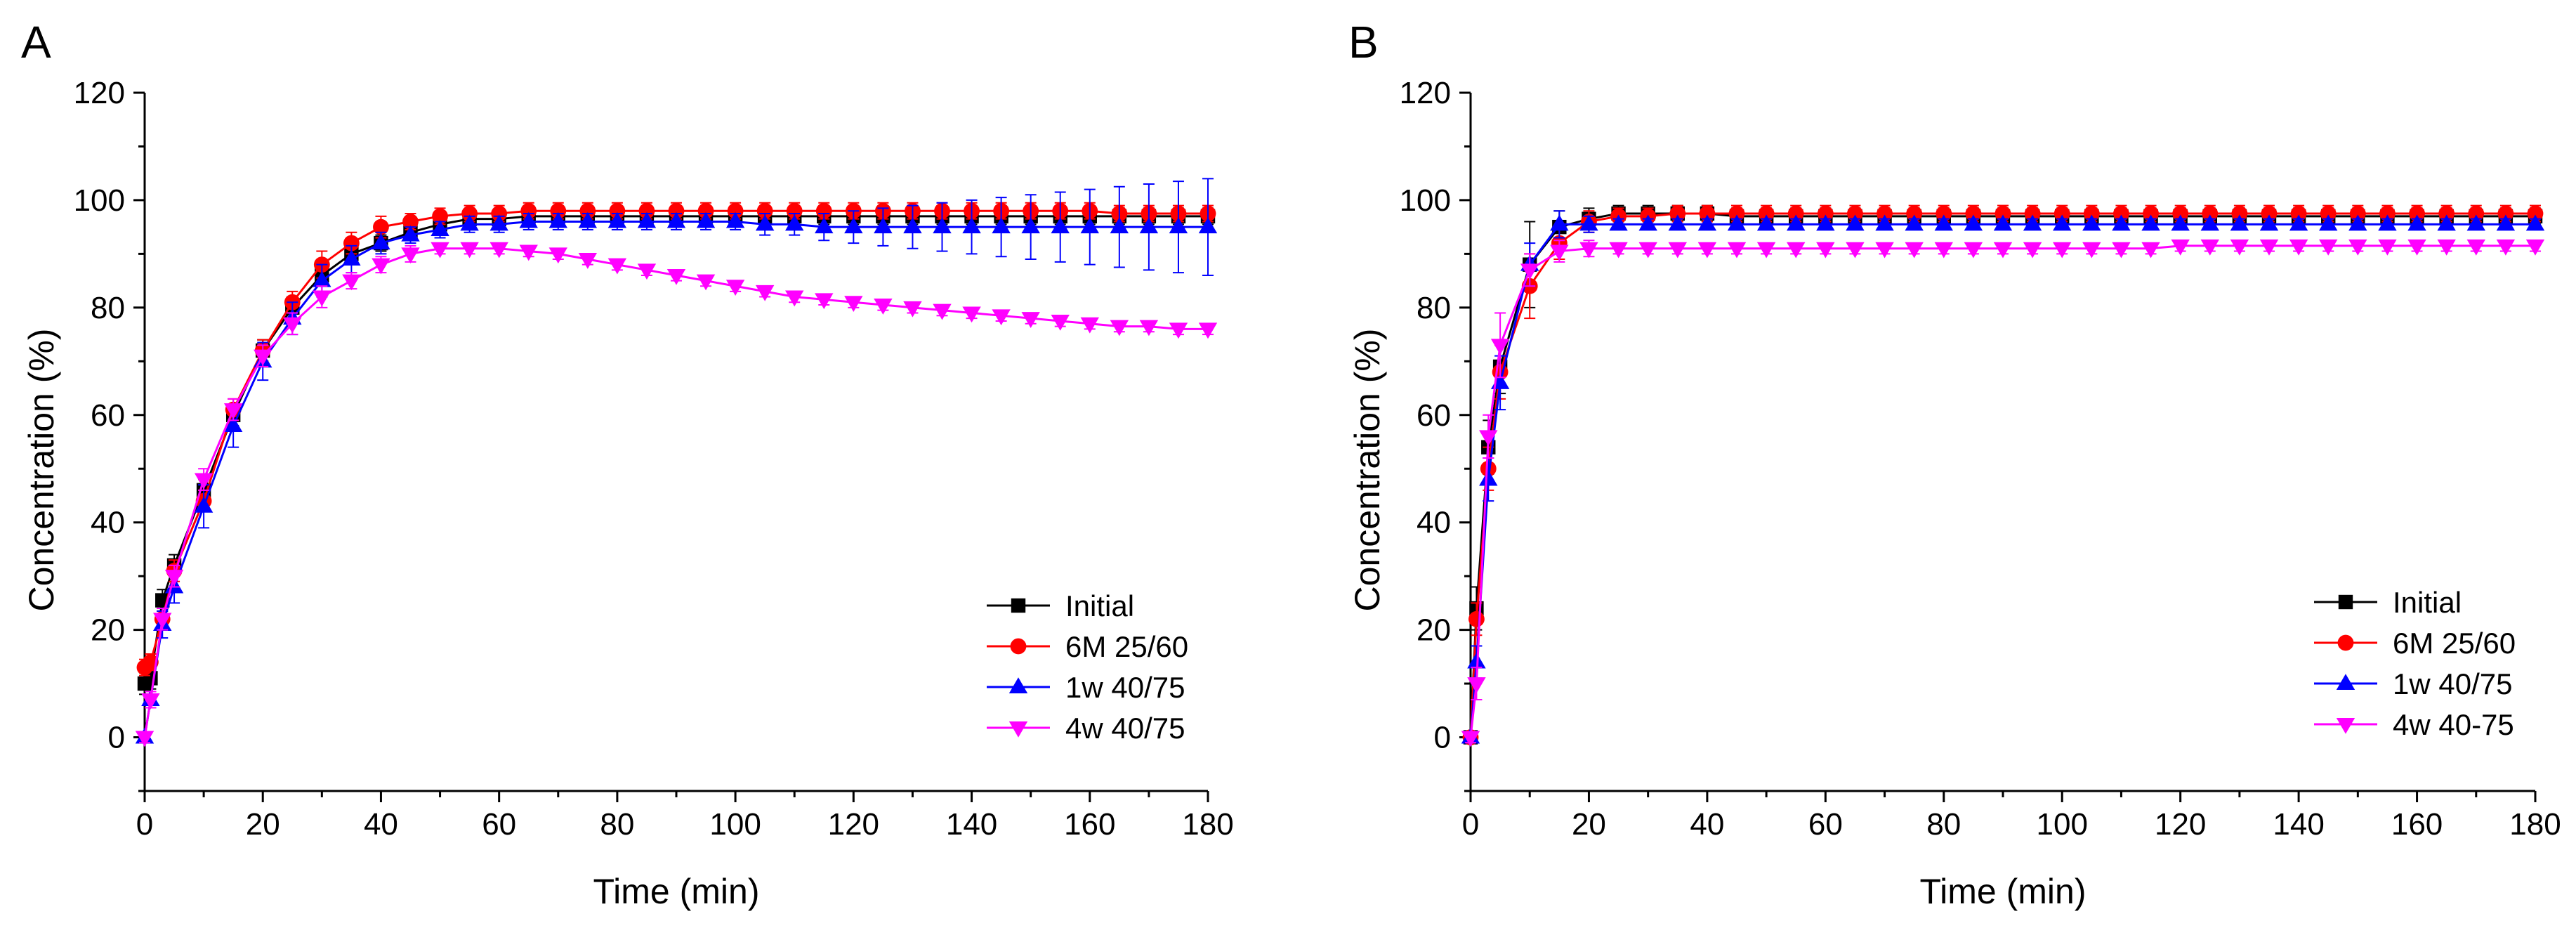 This screenshot has width=2576, height=935. Describe the element at coordinates (108, 415) in the screenshot. I see `y-tick-label: 60` at that location.